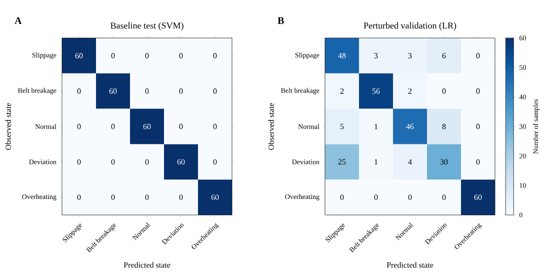  I want to click on data-label: 8, so click(444, 127).